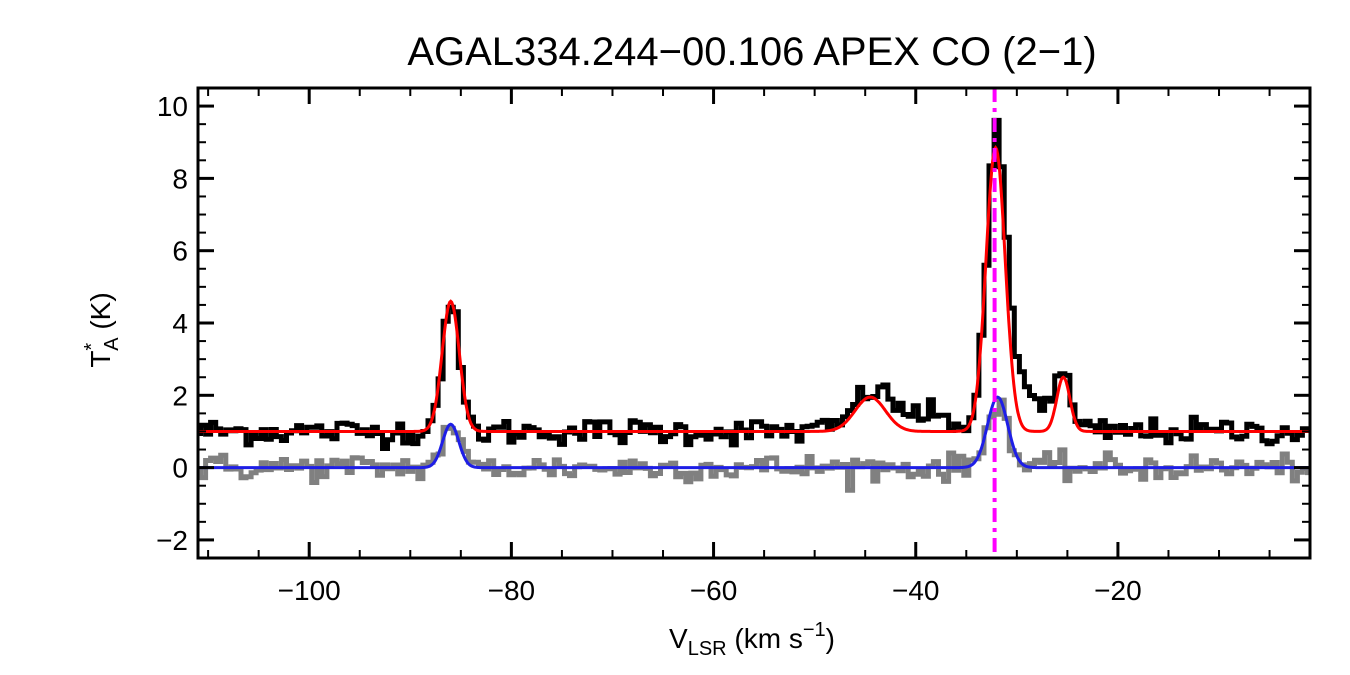 The width and height of the screenshot is (1350, 675). Describe the element at coordinates (180, 323) in the screenshot. I see `y-tick-label: 4` at that location.